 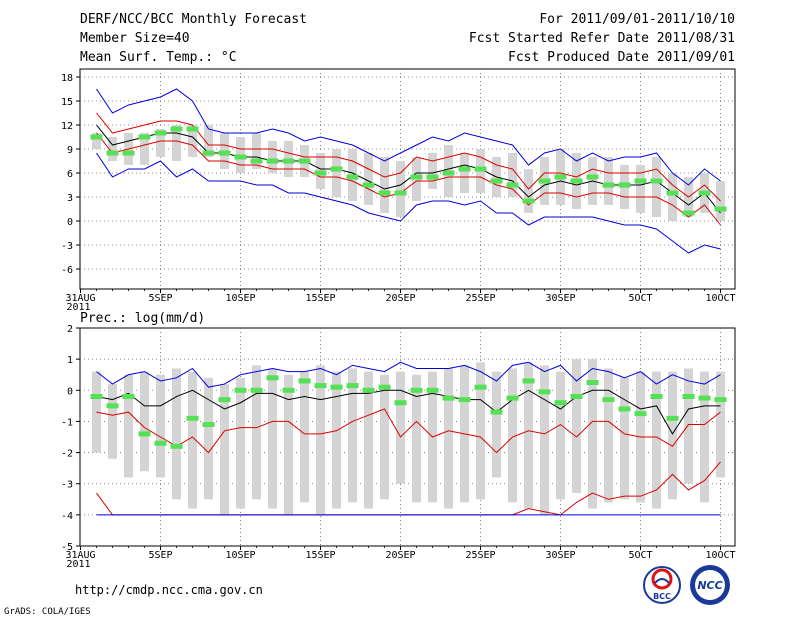 I want to click on temp-line-mean, so click(x=408, y=169).